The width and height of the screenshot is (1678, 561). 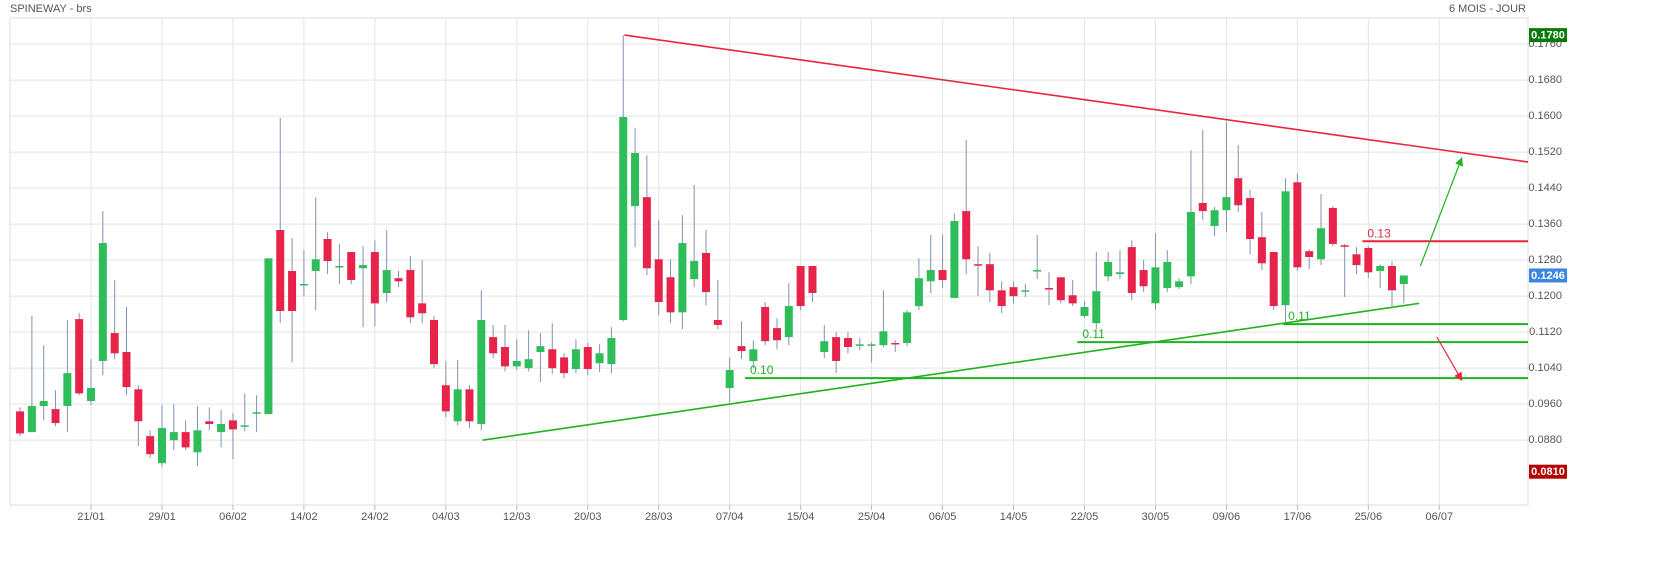 What do you see at coordinates (1545, 188) in the screenshot?
I see `y-tick-label: 0.1440` at bounding box center [1545, 188].